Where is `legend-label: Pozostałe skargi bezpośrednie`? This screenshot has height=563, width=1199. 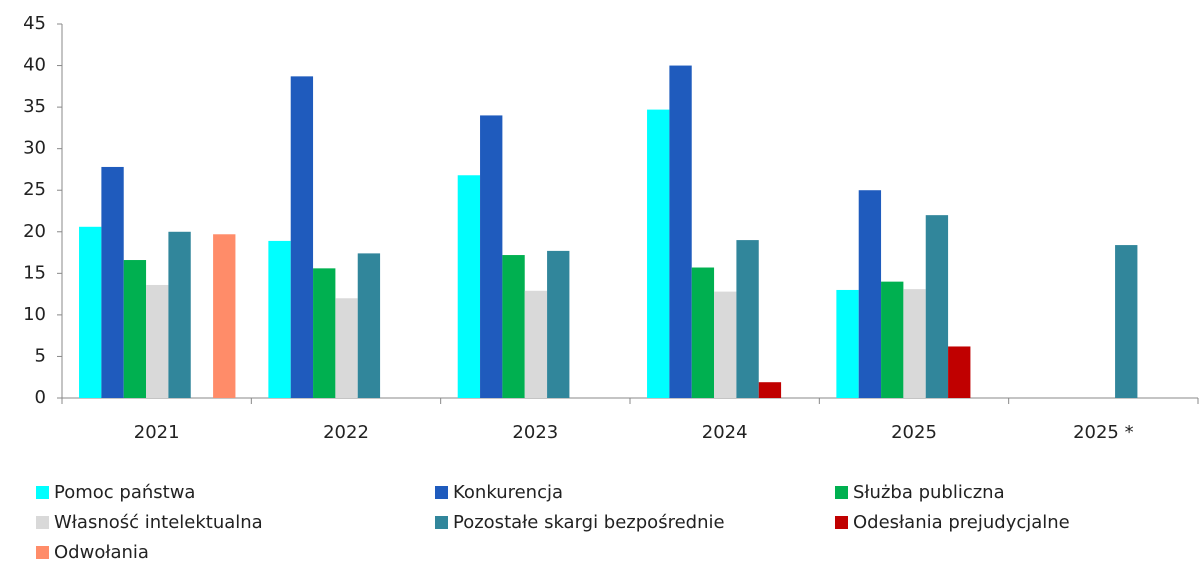 legend-label: Pozostałe skargi bezpośrednie is located at coordinates (589, 522).